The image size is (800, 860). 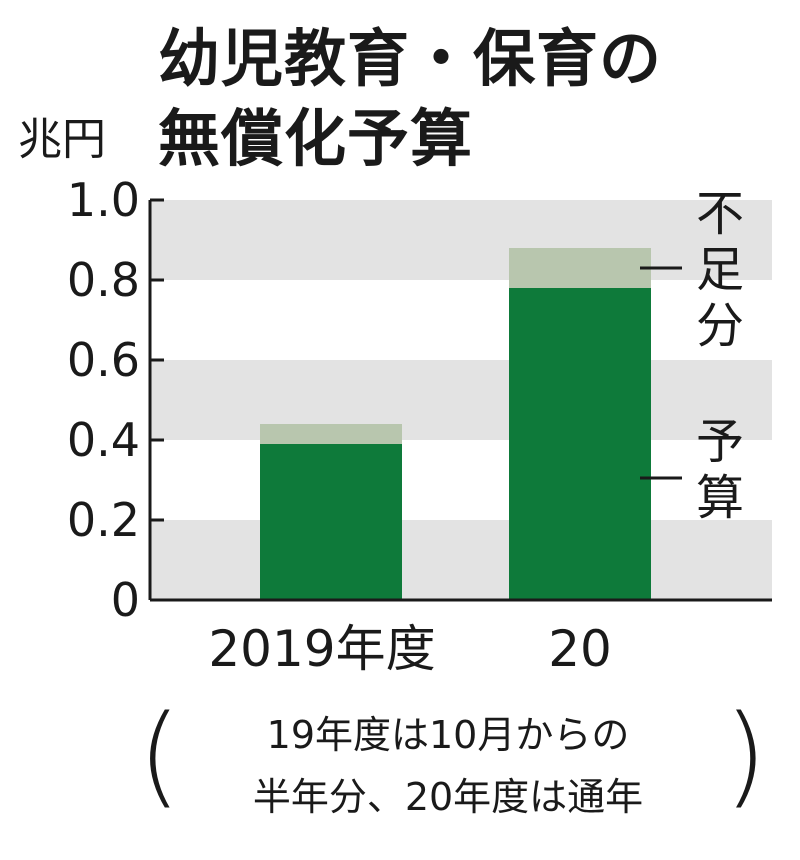 I want to click on y-tick-label: 0.8, so click(x=103, y=280).